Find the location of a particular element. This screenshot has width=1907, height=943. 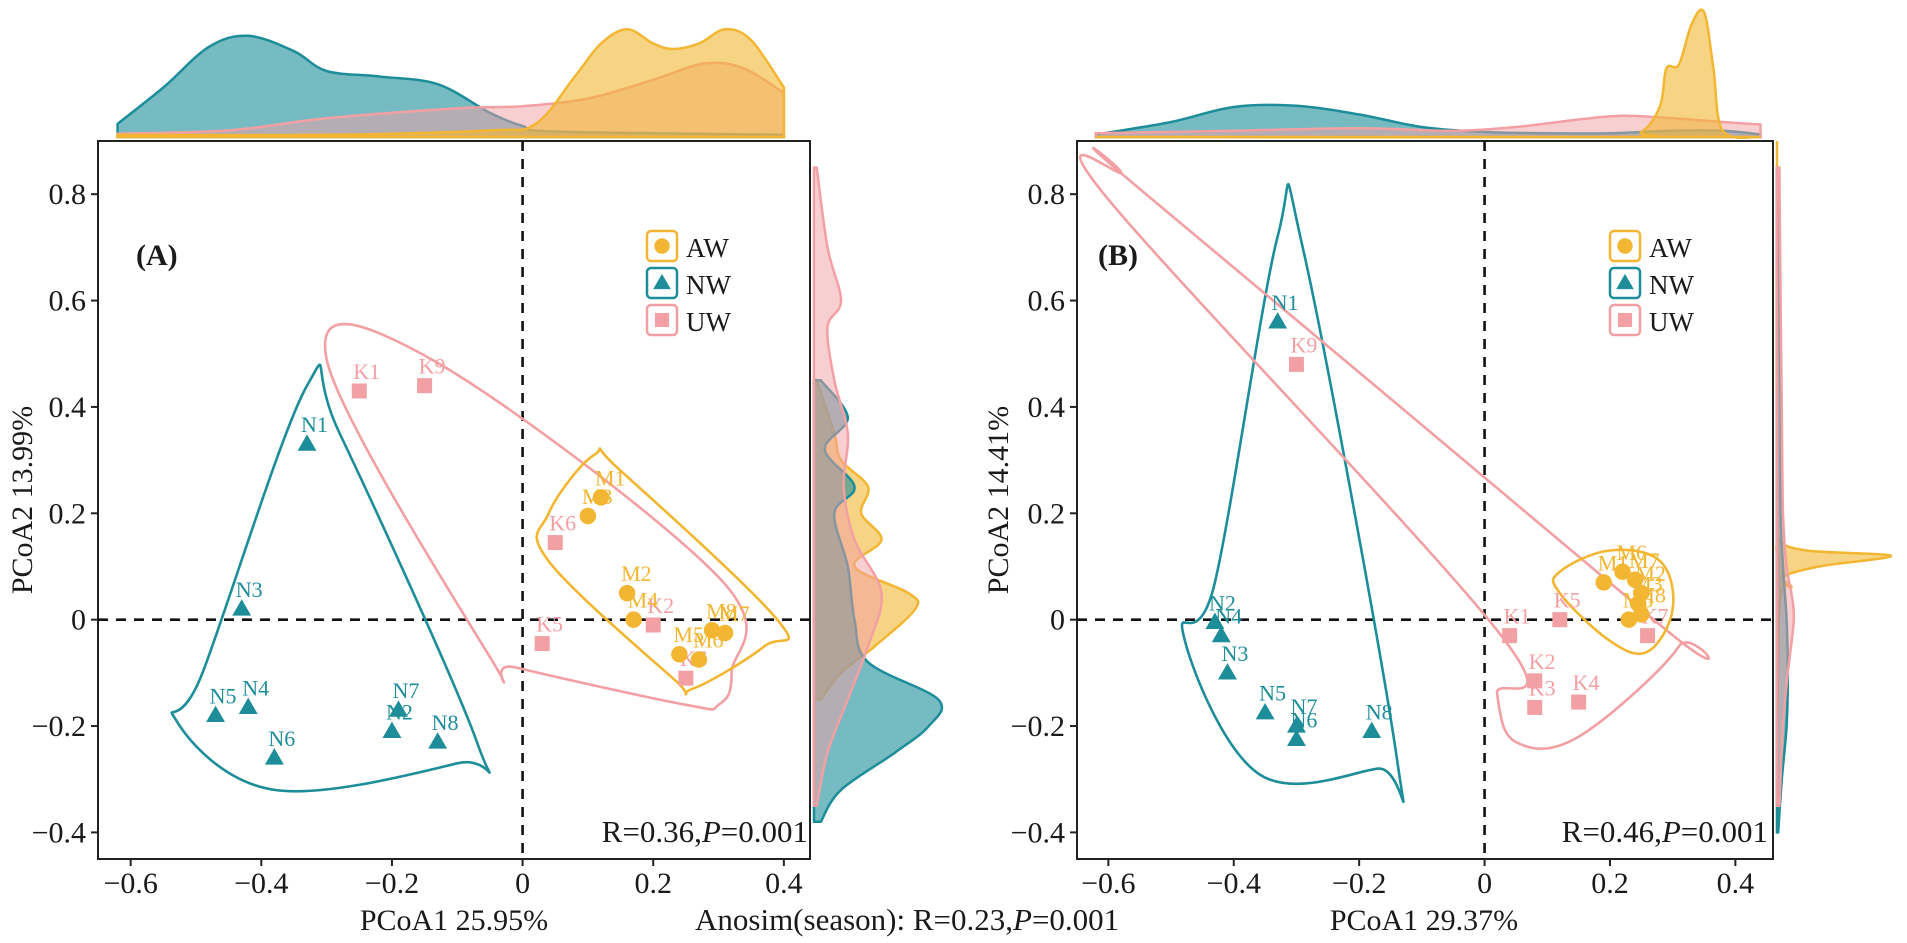

panel-a-point-n7 is located at coordinates (398, 708).